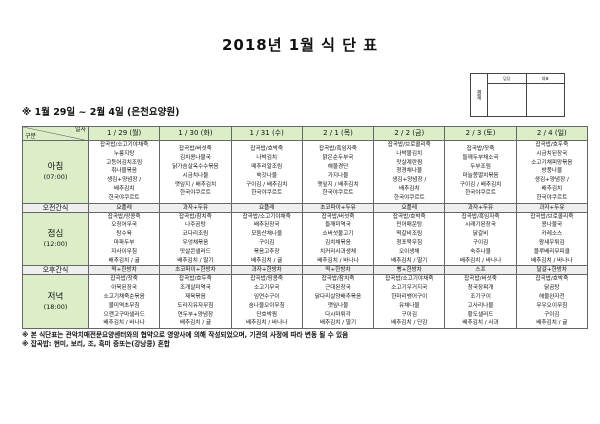  What do you see at coordinates (124, 288) in the screenshot?
I see `menu-item: 아욱된장국` at bounding box center [124, 288].